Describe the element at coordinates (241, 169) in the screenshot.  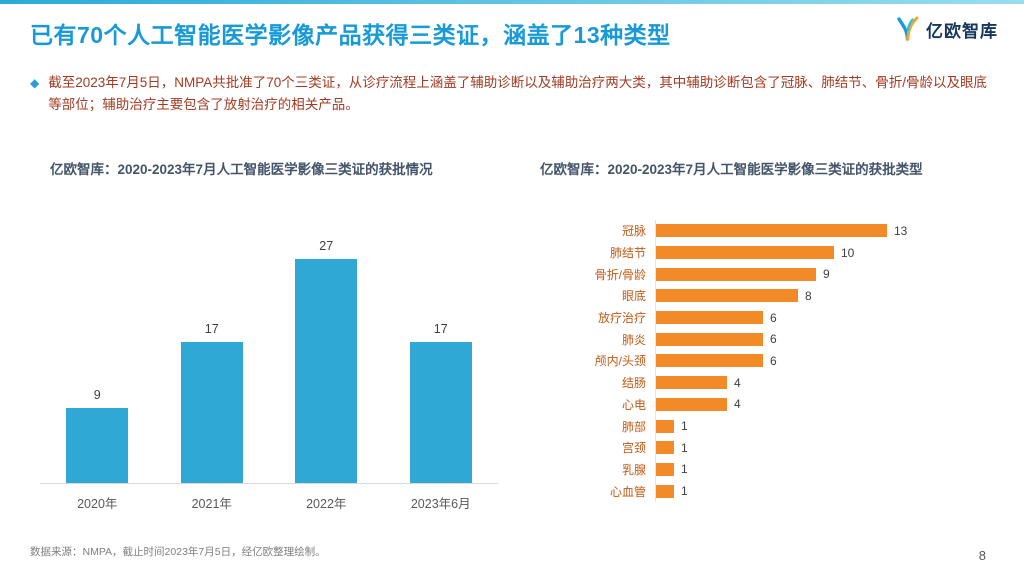
I see `left-chart-title: 亿欧智库：2020-2023年7月人工智能医学影像三类证的获批情况` at that location.